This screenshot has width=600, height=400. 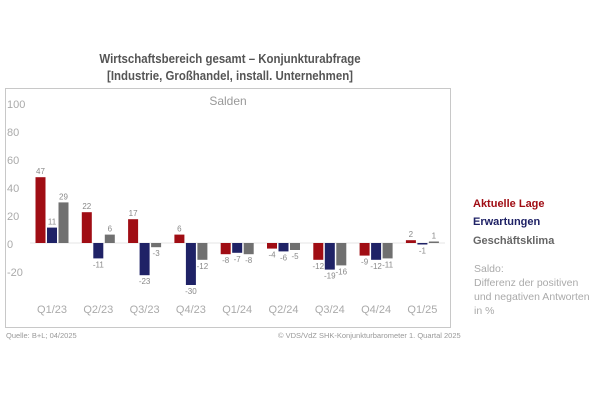 I want to click on note-line: und negativen Antworten, so click(x=532, y=297).